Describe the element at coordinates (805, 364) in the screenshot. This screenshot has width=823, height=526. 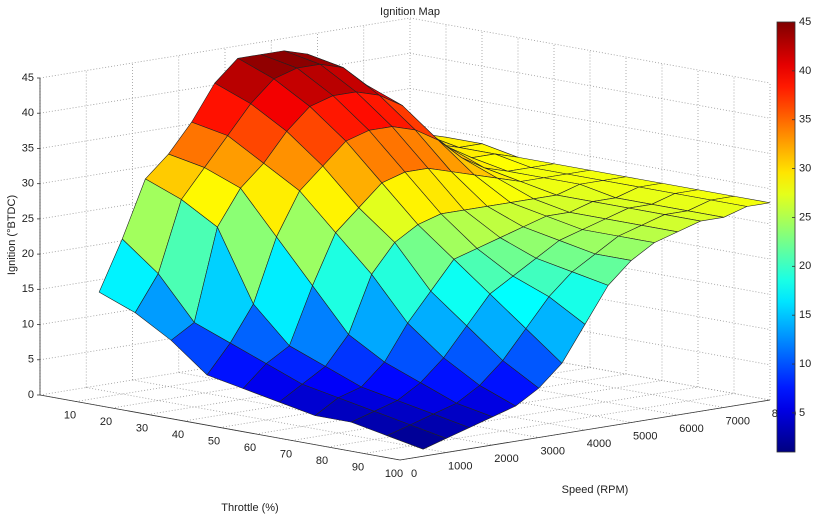
I see `colorbar-tick-label: 10` at that location.